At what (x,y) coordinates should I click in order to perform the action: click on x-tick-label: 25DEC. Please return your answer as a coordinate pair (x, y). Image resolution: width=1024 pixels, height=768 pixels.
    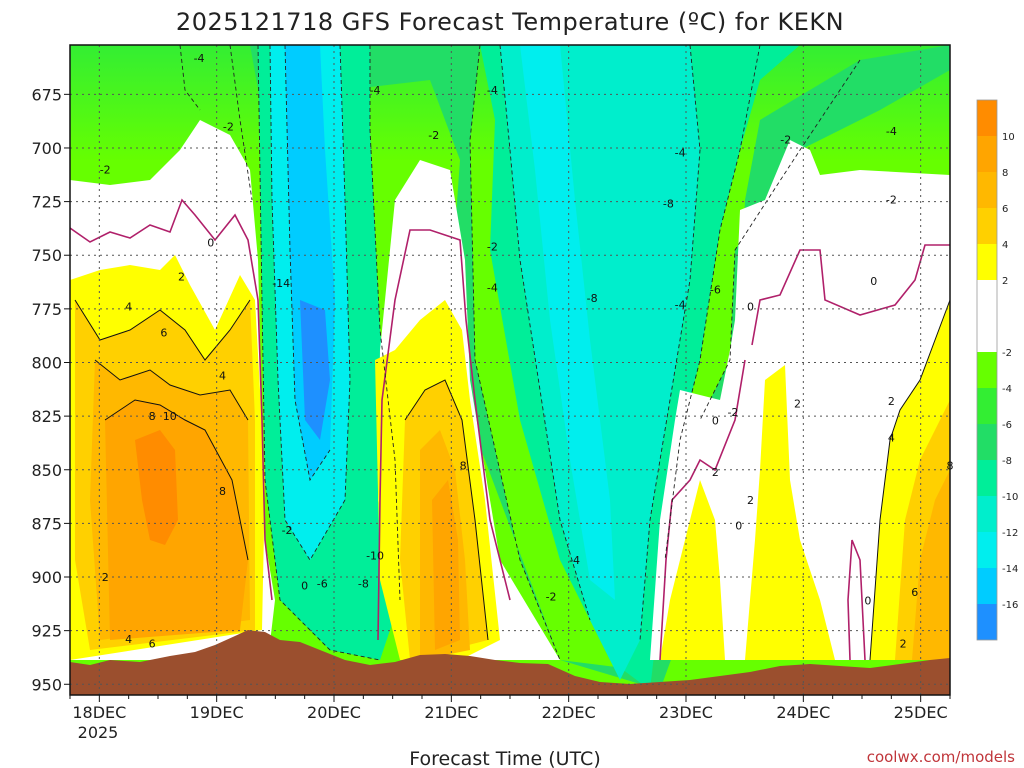
    Looking at the image, I should click on (921, 712).